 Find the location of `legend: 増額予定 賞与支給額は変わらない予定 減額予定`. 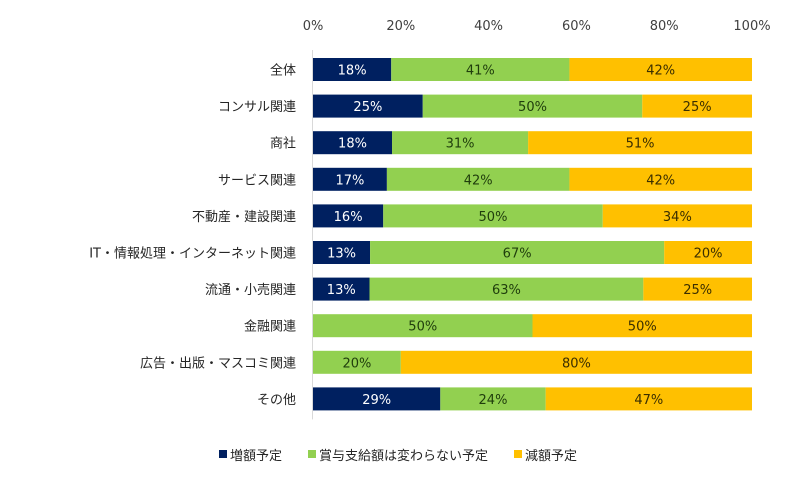

legend: 増額予定 賞与支給額は変わらない予定 減額予定 is located at coordinates (411, 454).